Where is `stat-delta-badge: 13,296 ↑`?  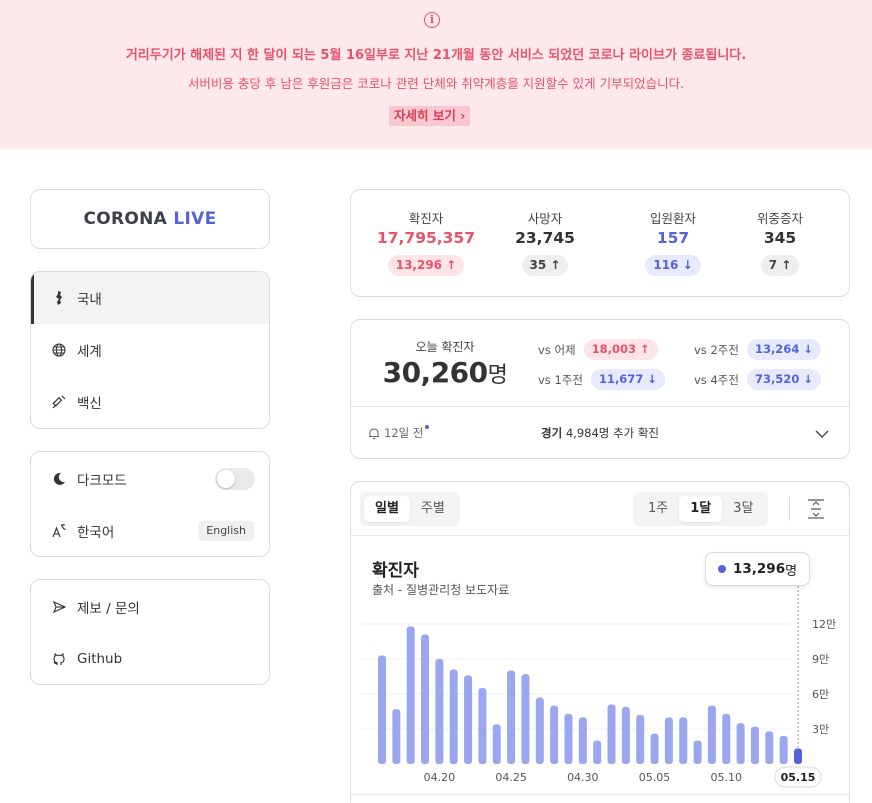
stat-delta-badge: 13,296 ↑ is located at coordinates (426, 265).